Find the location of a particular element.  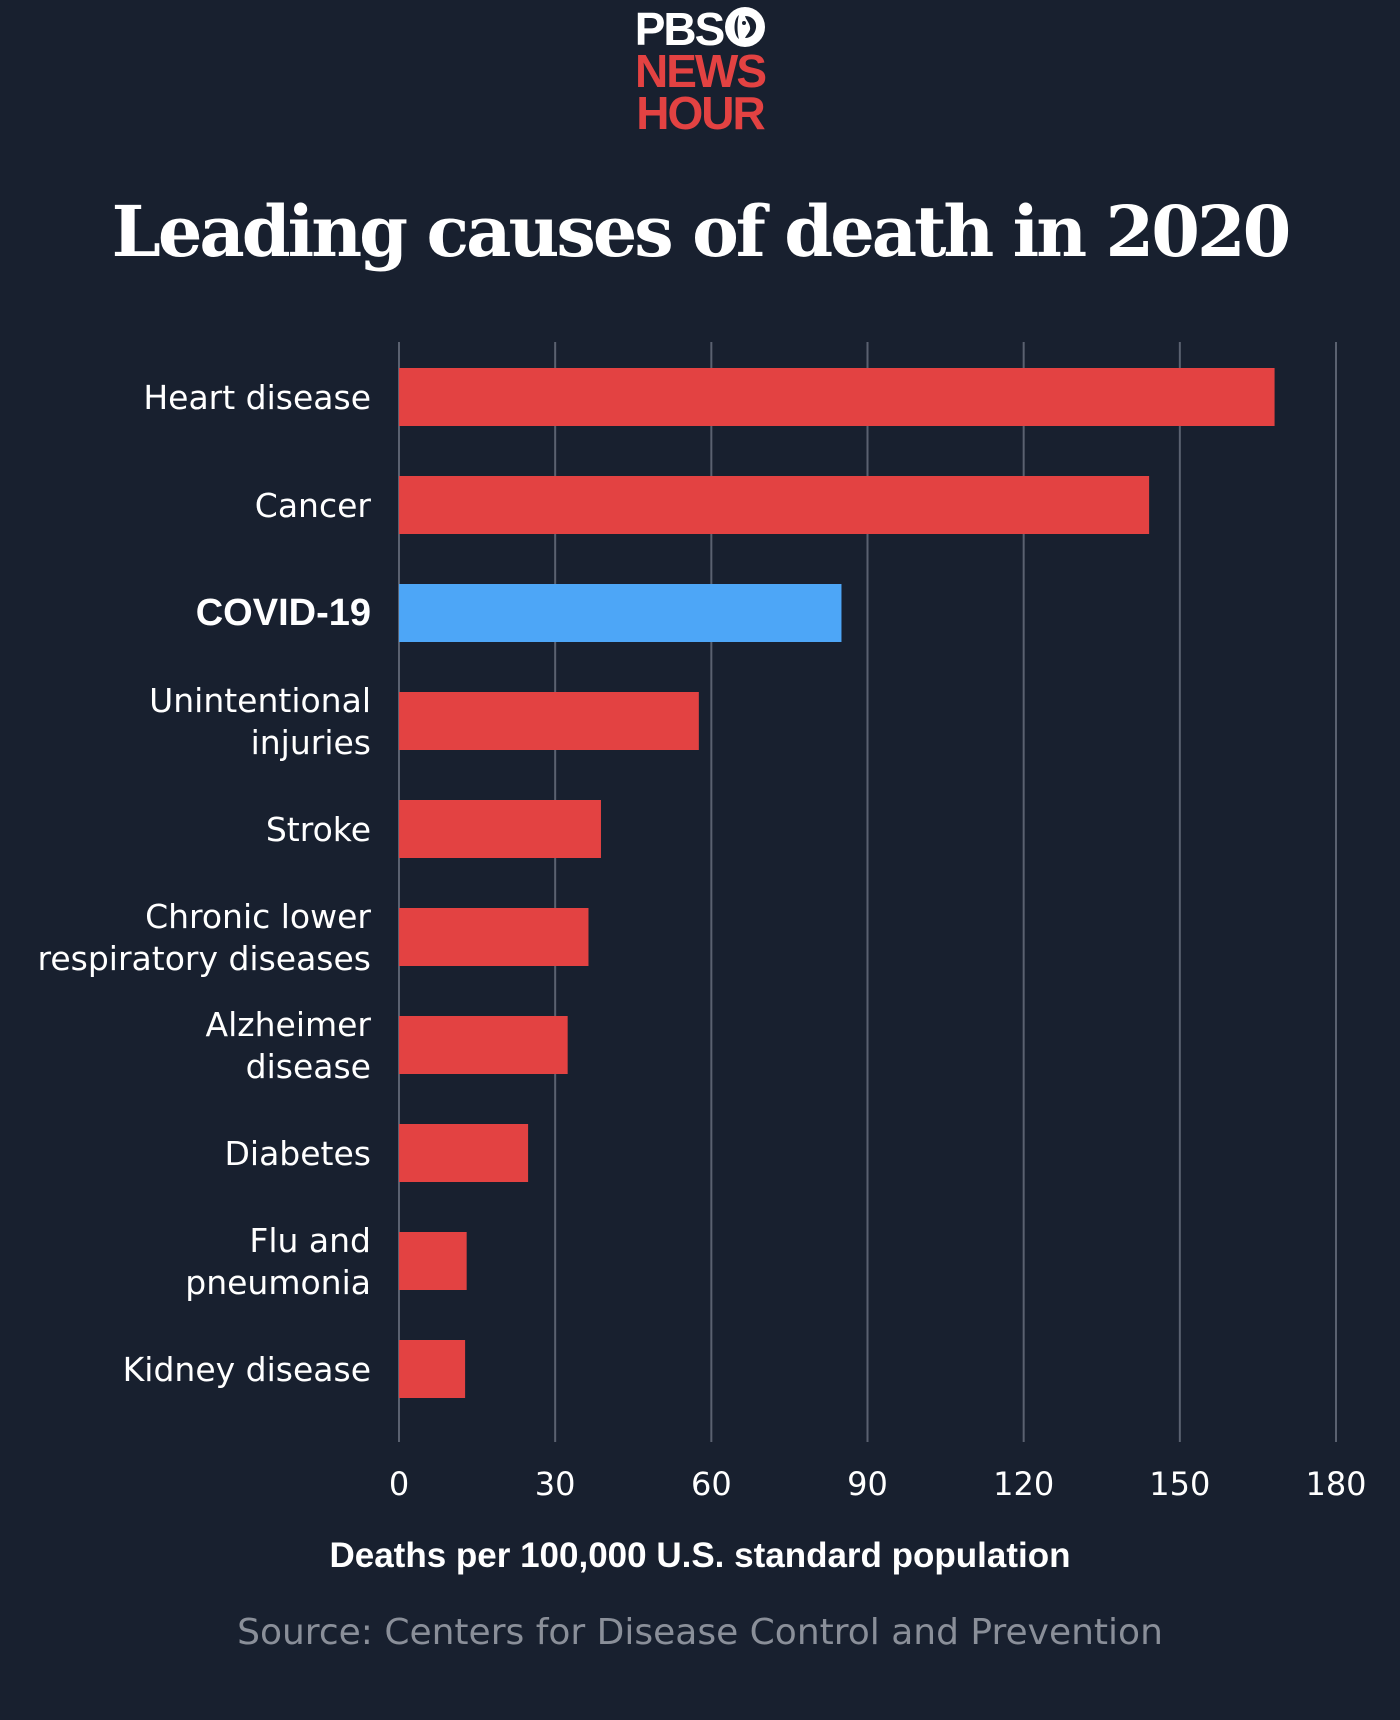

x-tick-label-90: 90 is located at coordinates (867, 1484).